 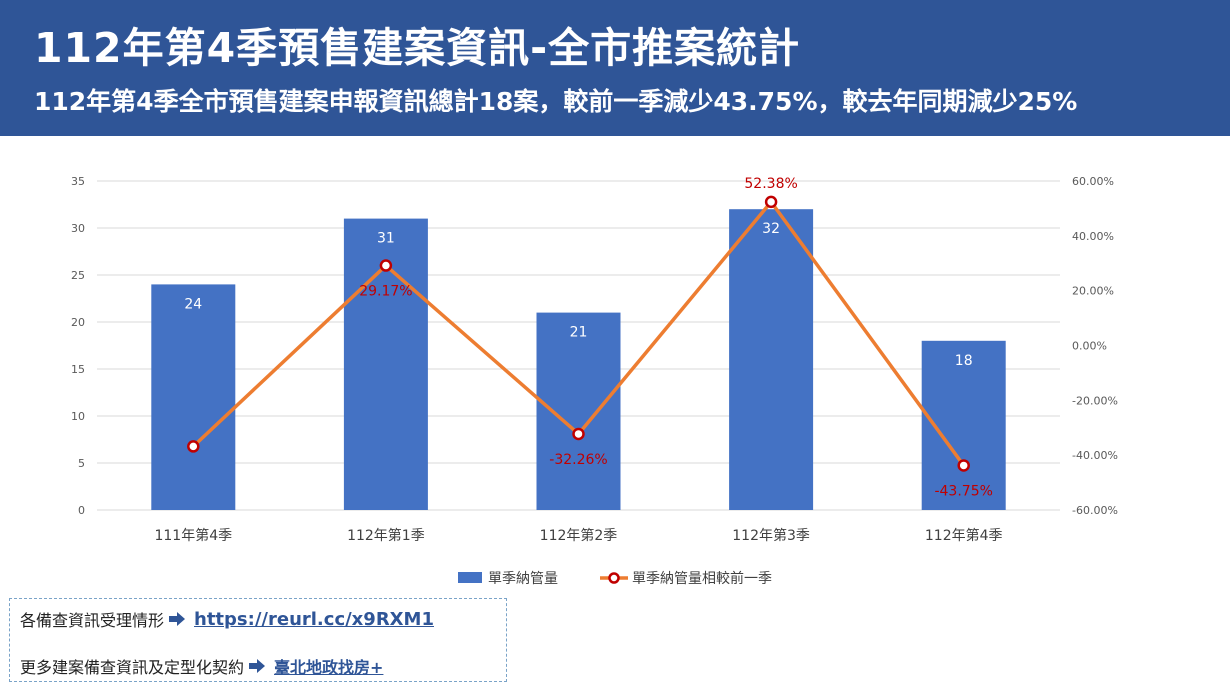 What do you see at coordinates (578, 460) in the screenshot?
I see `line-value-label: -32.26%` at bounding box center [578, 460].